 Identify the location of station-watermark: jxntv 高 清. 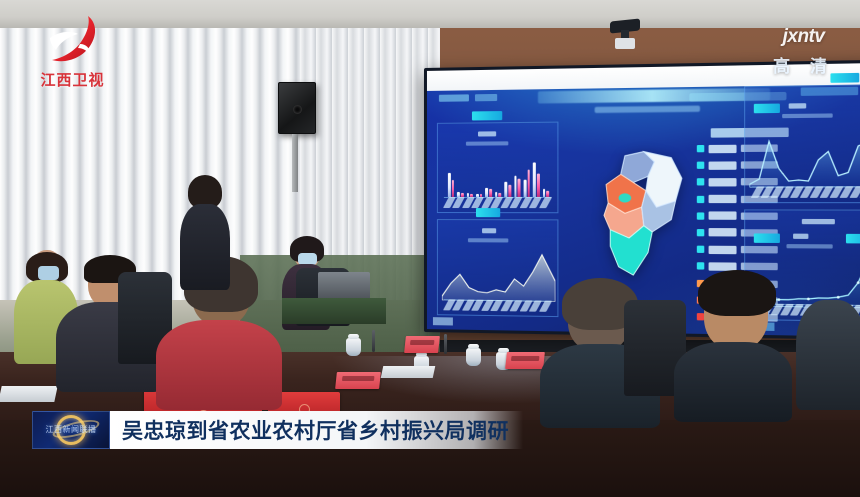
(803, 51).